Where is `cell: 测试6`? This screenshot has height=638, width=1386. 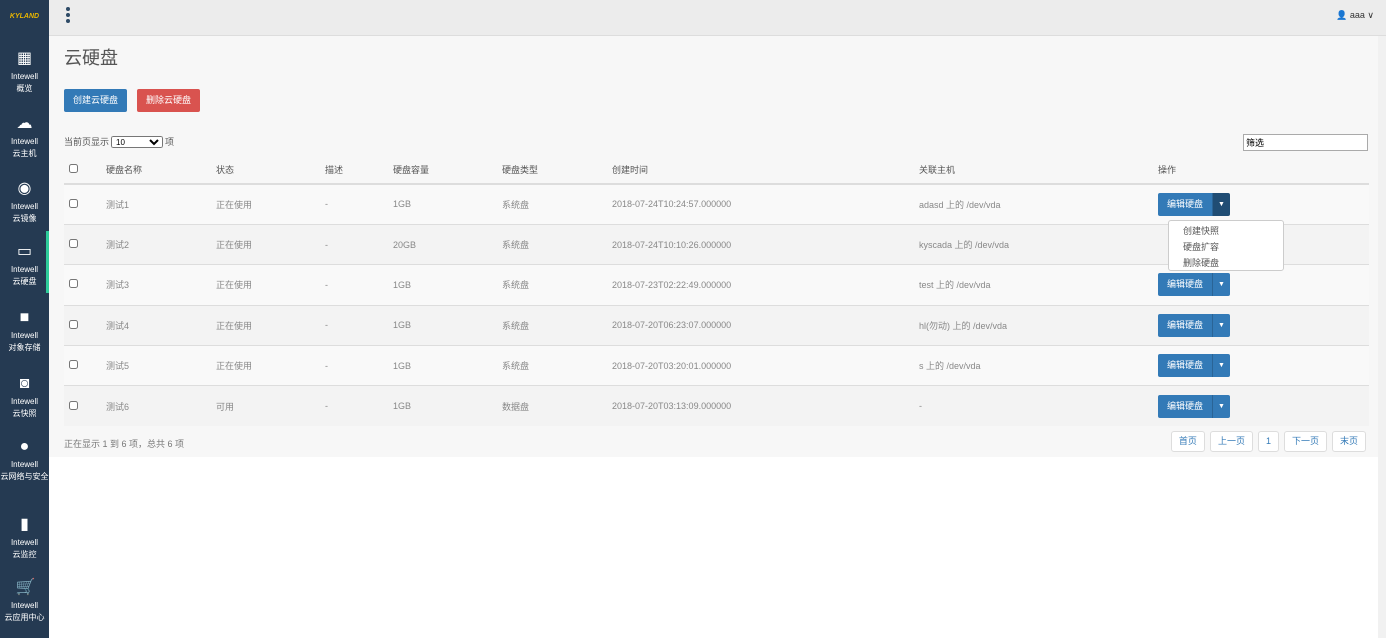 cell: 测试6 is located at coordinates (161, 406).